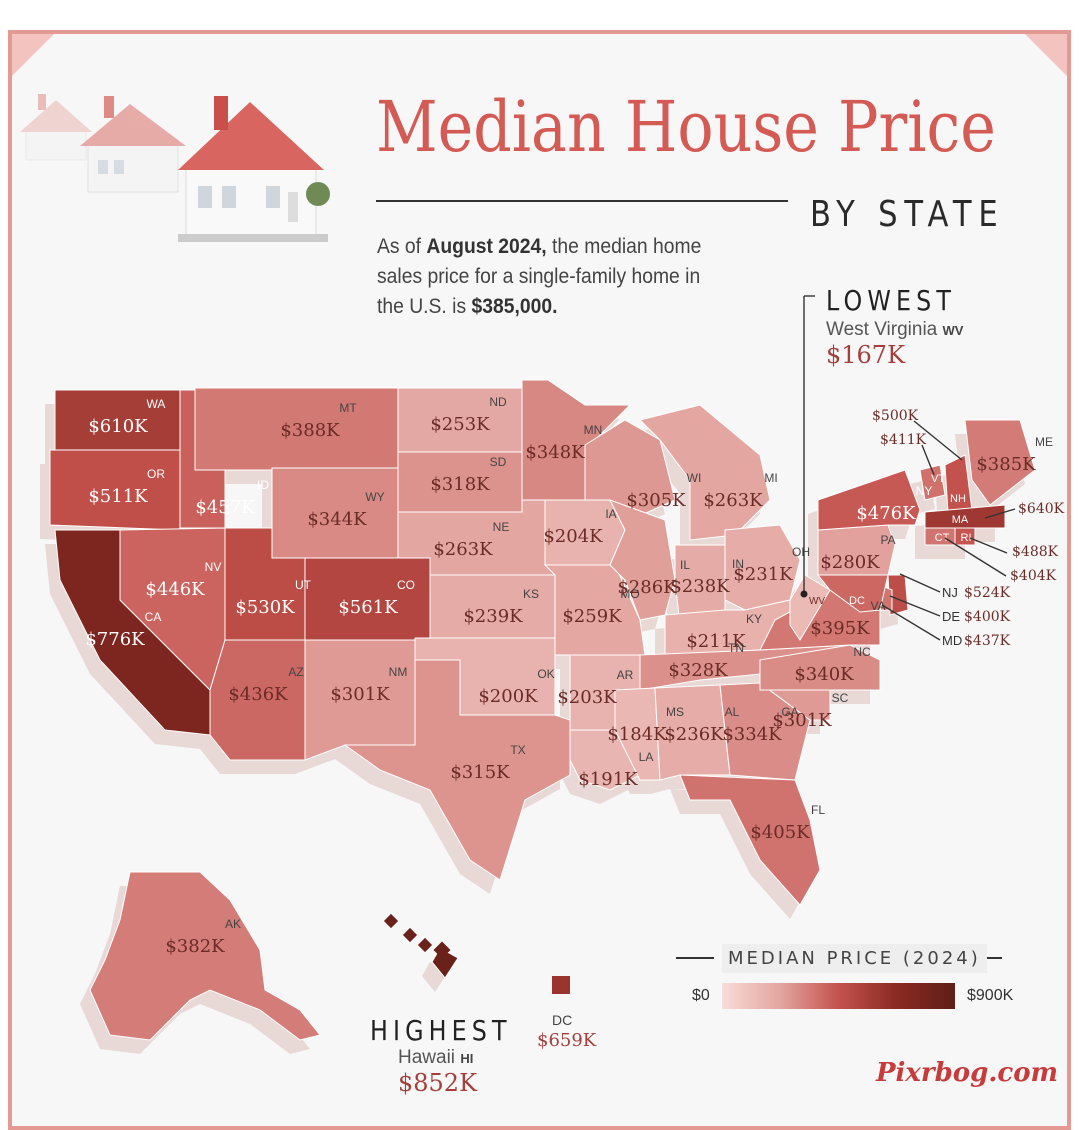 This screenshot has width=1079, height=1130. I want to click on value-label-oh: $231K, so click(763, 574).